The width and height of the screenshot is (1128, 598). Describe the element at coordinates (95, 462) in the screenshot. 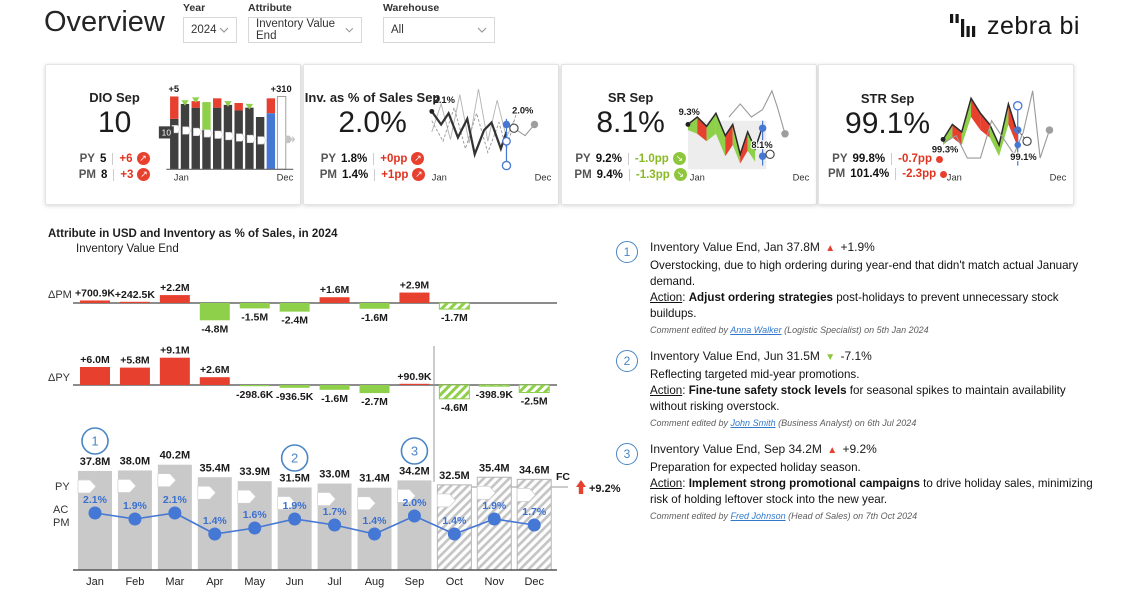

I see `ac-bar-value: 37.8M` at that location.